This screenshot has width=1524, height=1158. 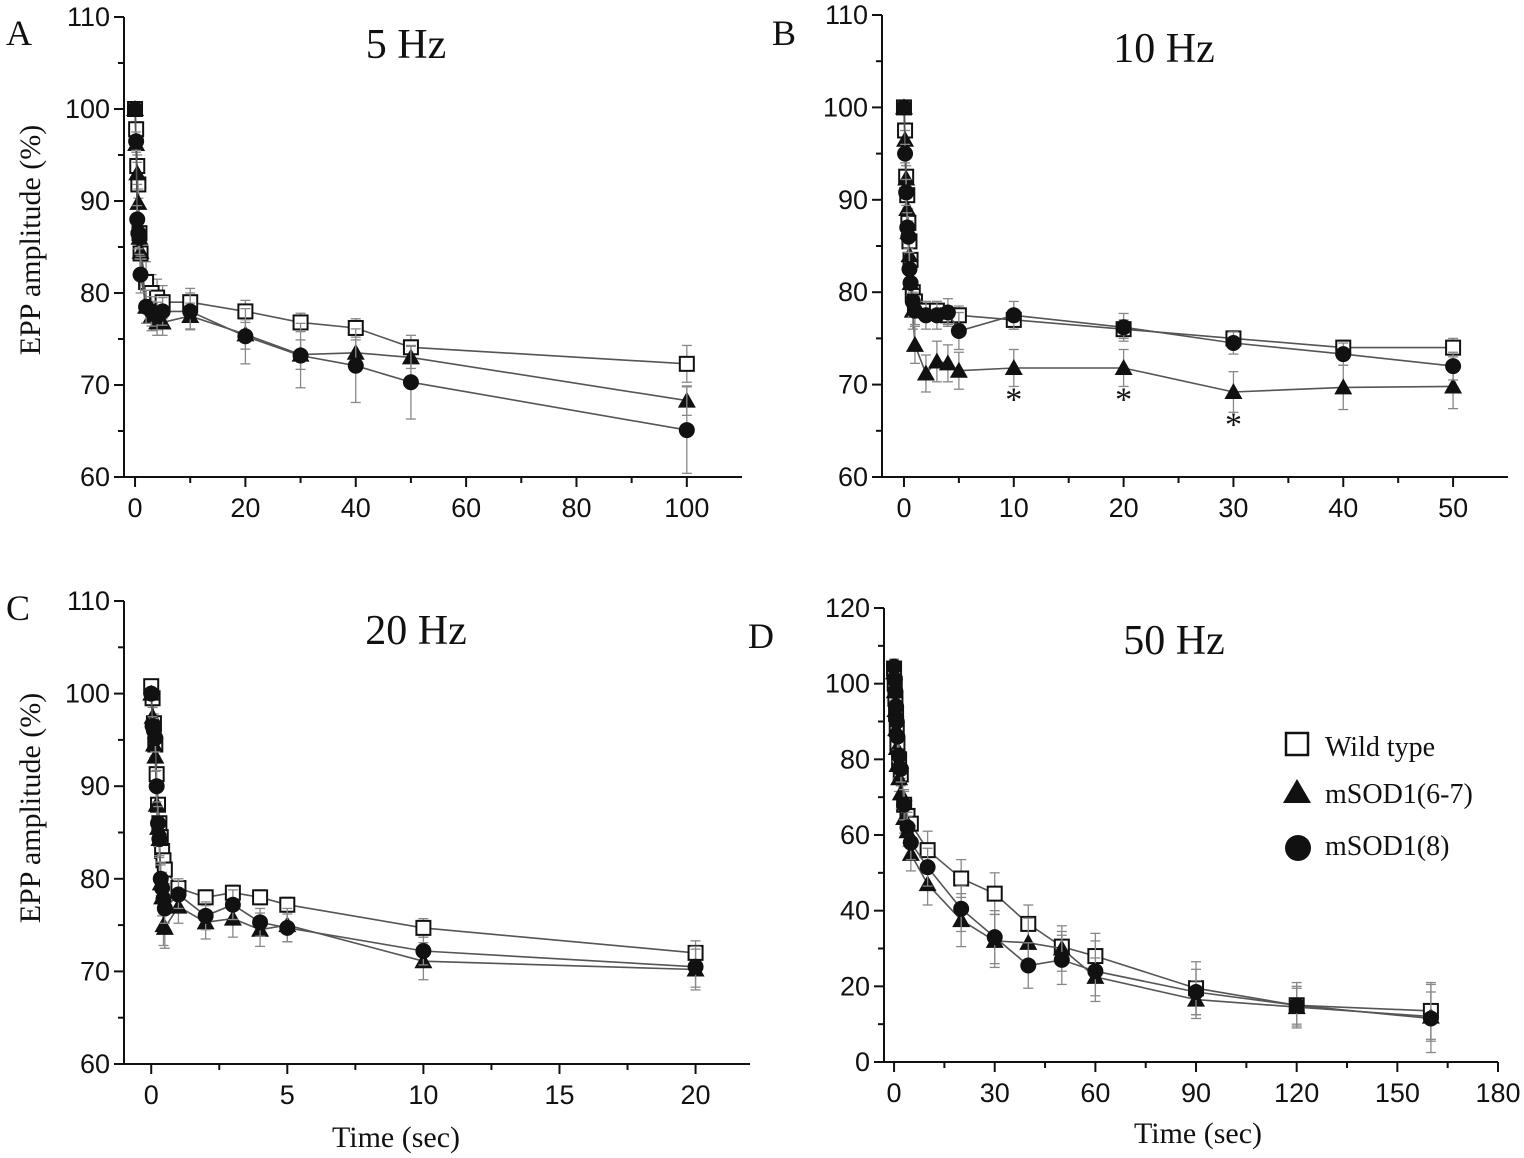 What do you see at coordinates (1124, 508) in the screenshot?
I see `x-tick-label-b: 20` at bounding box center [1124, 508].